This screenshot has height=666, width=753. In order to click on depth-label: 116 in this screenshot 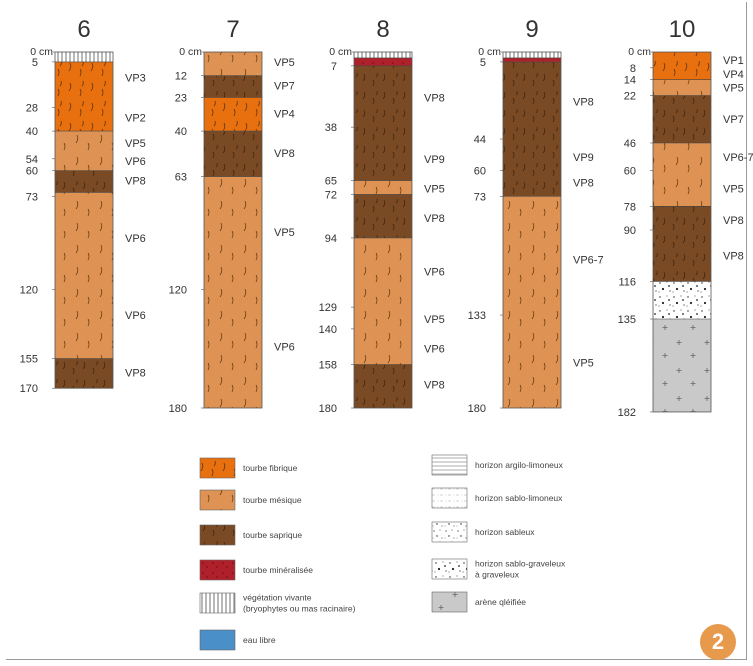, I will do `click(627, 282)`.